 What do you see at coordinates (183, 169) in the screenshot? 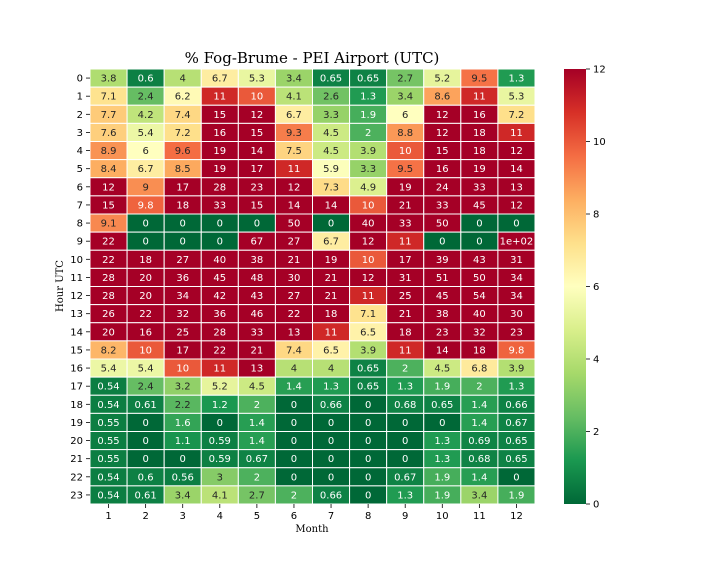
I see `cell-value-label: 8.5` at bounding box center [183, 169].